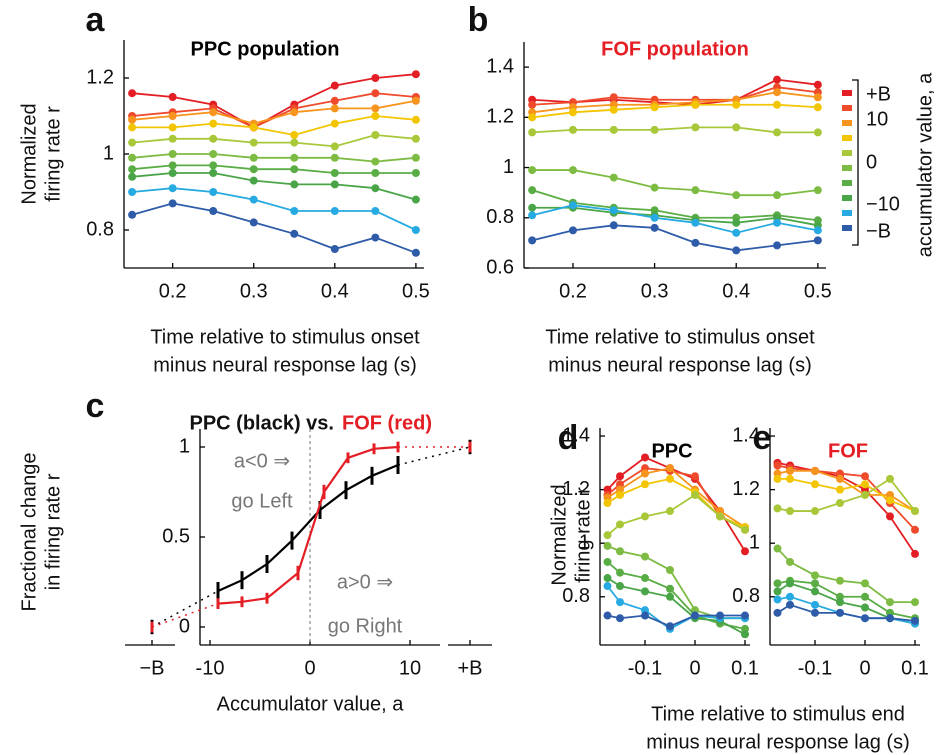 Image resolution: width=941 pixels, height=755 pixels. What do you see at coordinates (864, 668) in the screenshot?
I see `x-tick-label: 0` at bounding box center [864, 668].